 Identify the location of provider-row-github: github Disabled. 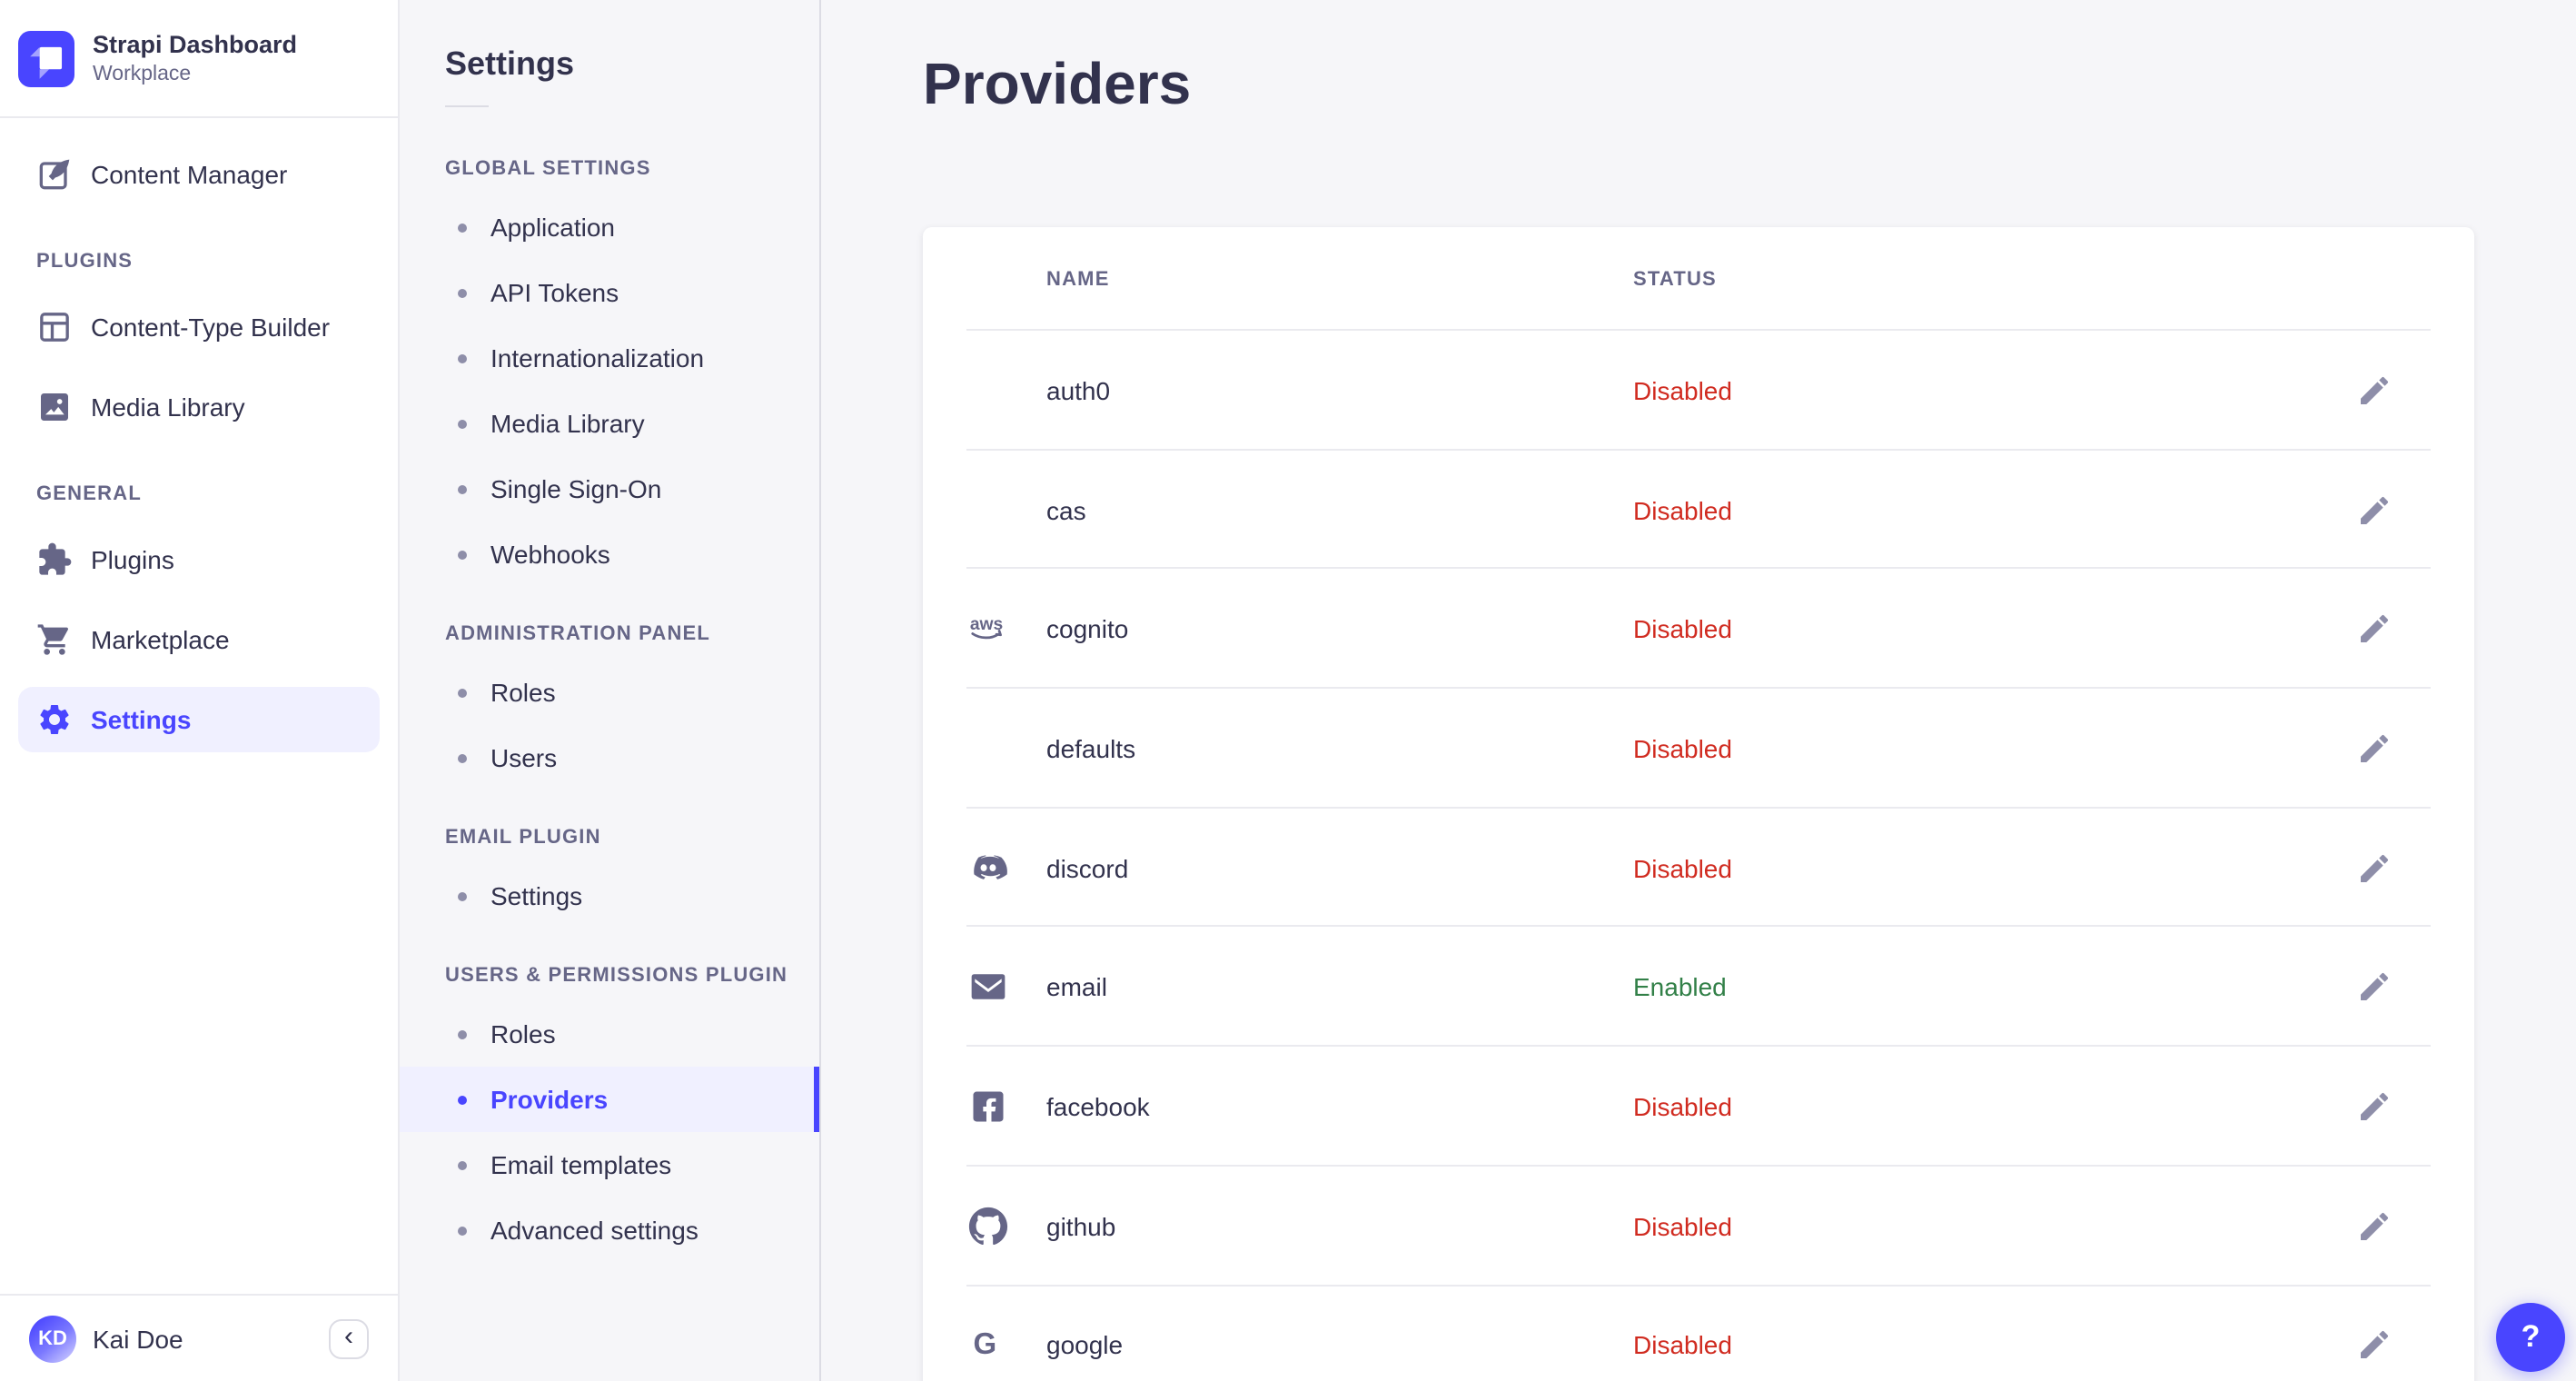
(1698, 1226).